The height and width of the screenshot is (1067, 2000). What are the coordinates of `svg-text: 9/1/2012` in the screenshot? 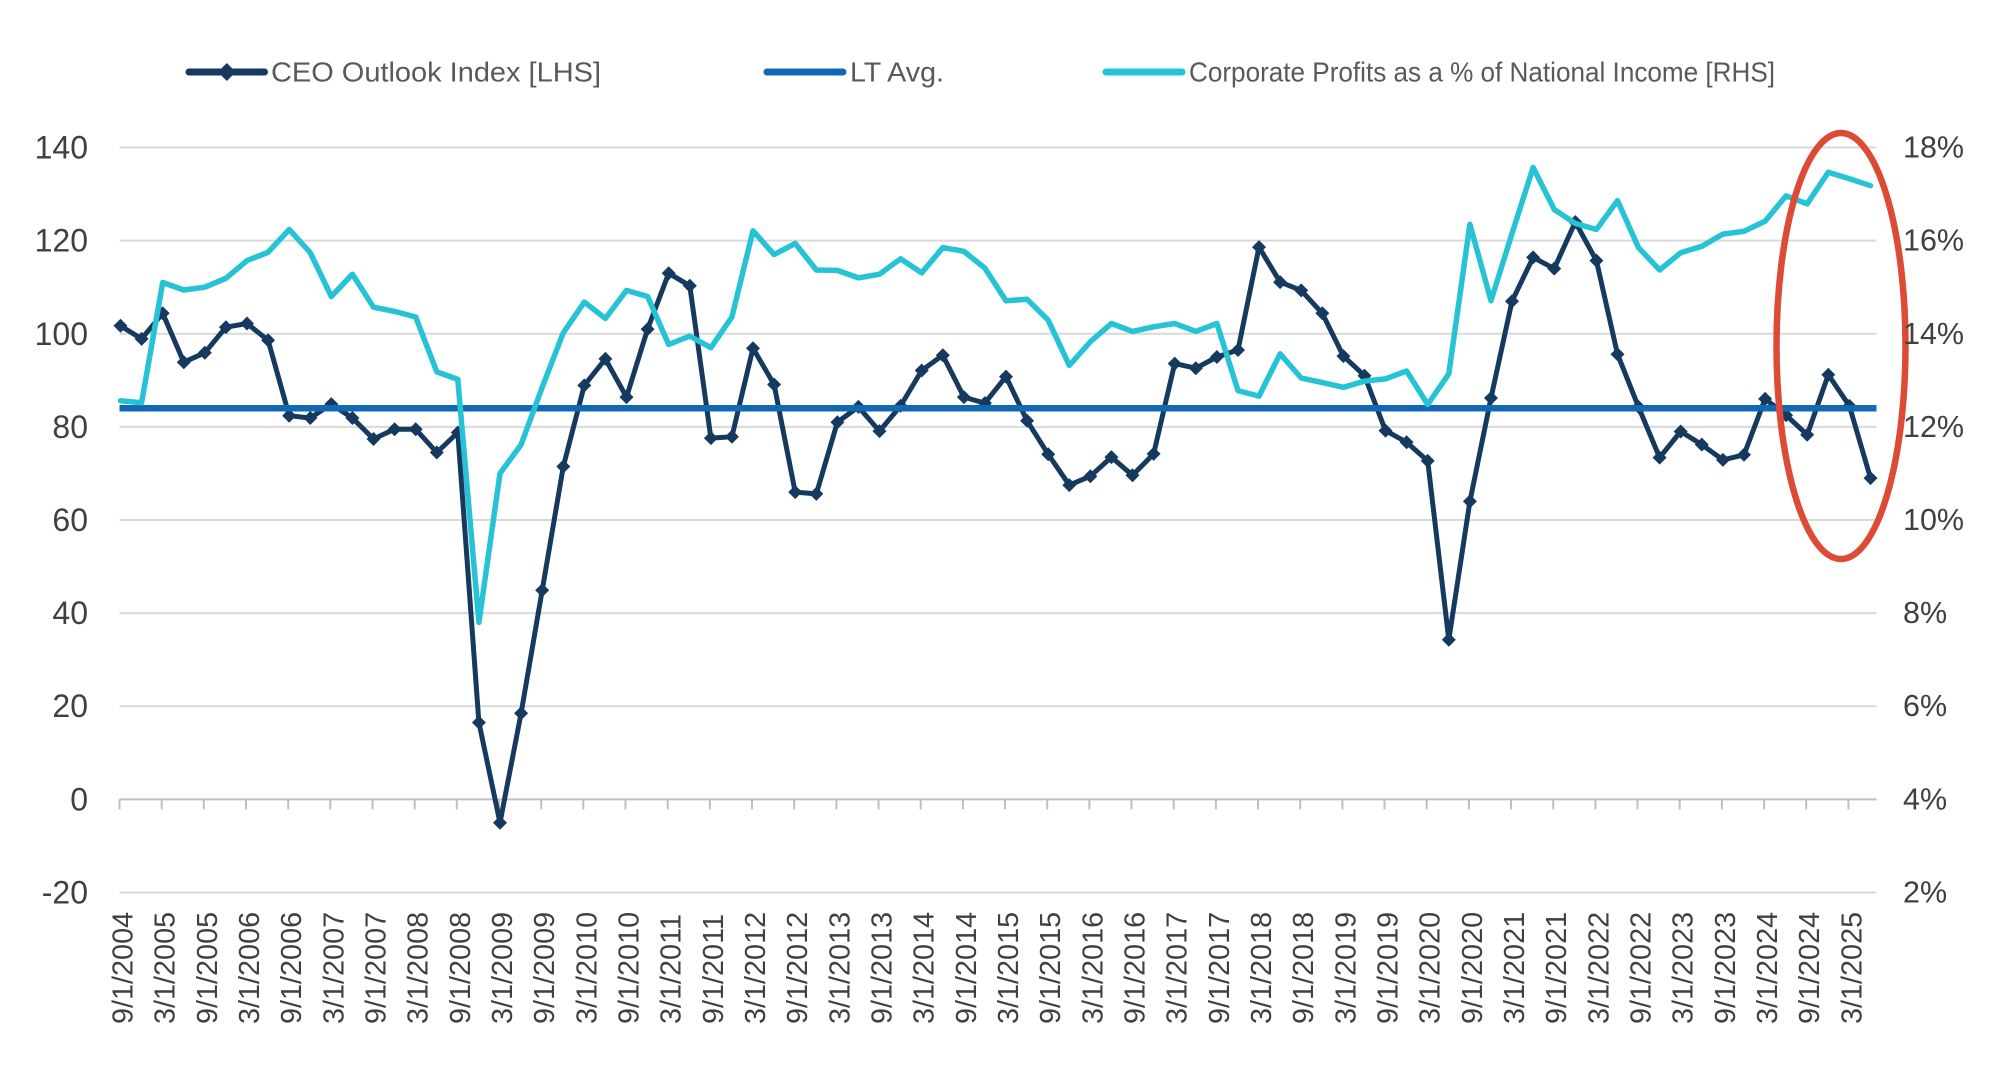 It's located at (798, 968).